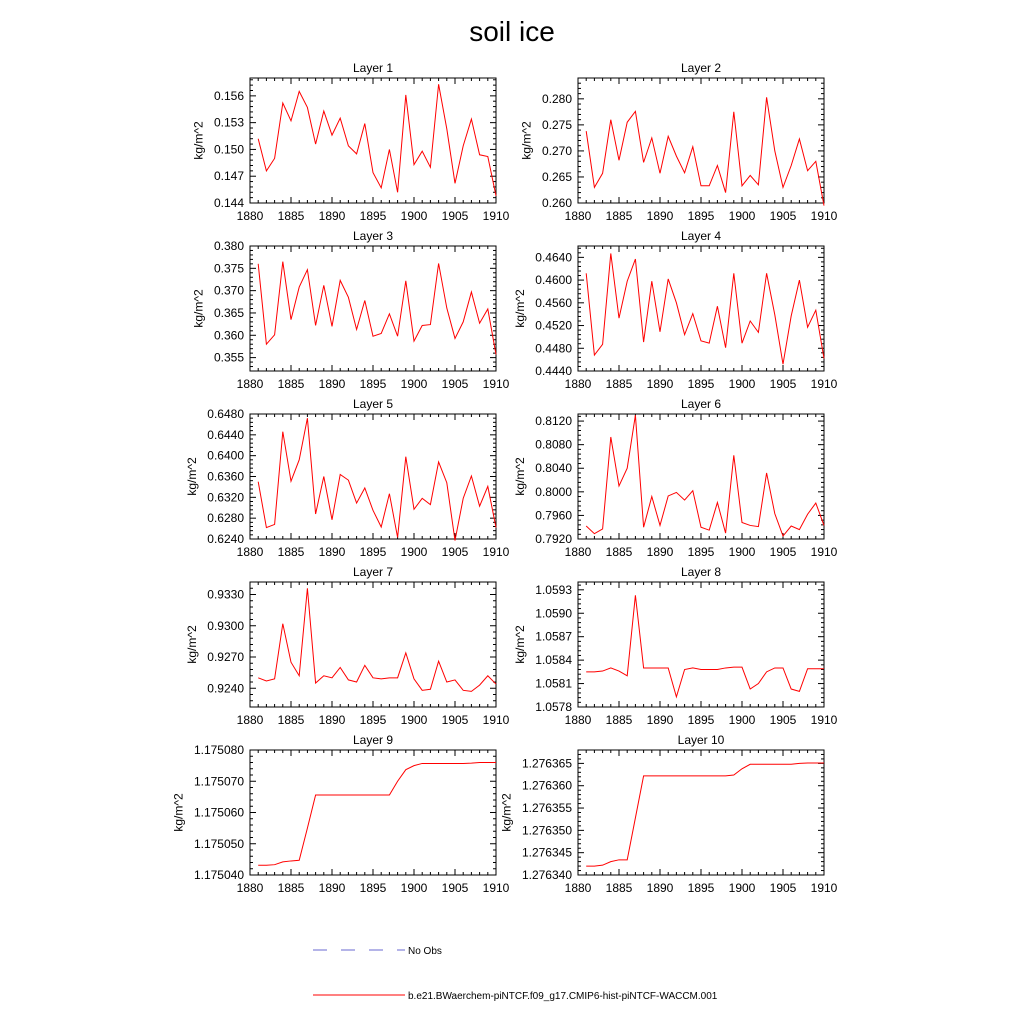  What do you see at coordinates (219, 844) in the screenshot?
I see `y-tick-label: 1.175050` at bounding box center [219, 844].